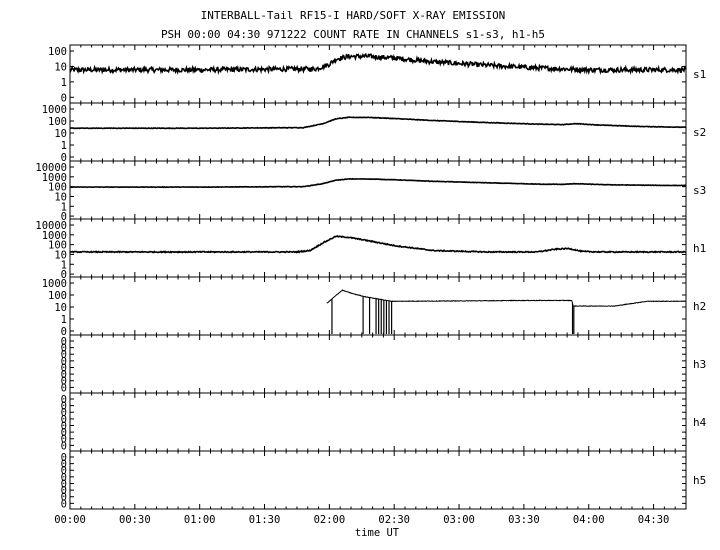 This screenshot has width=720, height=550. I want to click on channel-label-h4: h4, so click(700, 422).